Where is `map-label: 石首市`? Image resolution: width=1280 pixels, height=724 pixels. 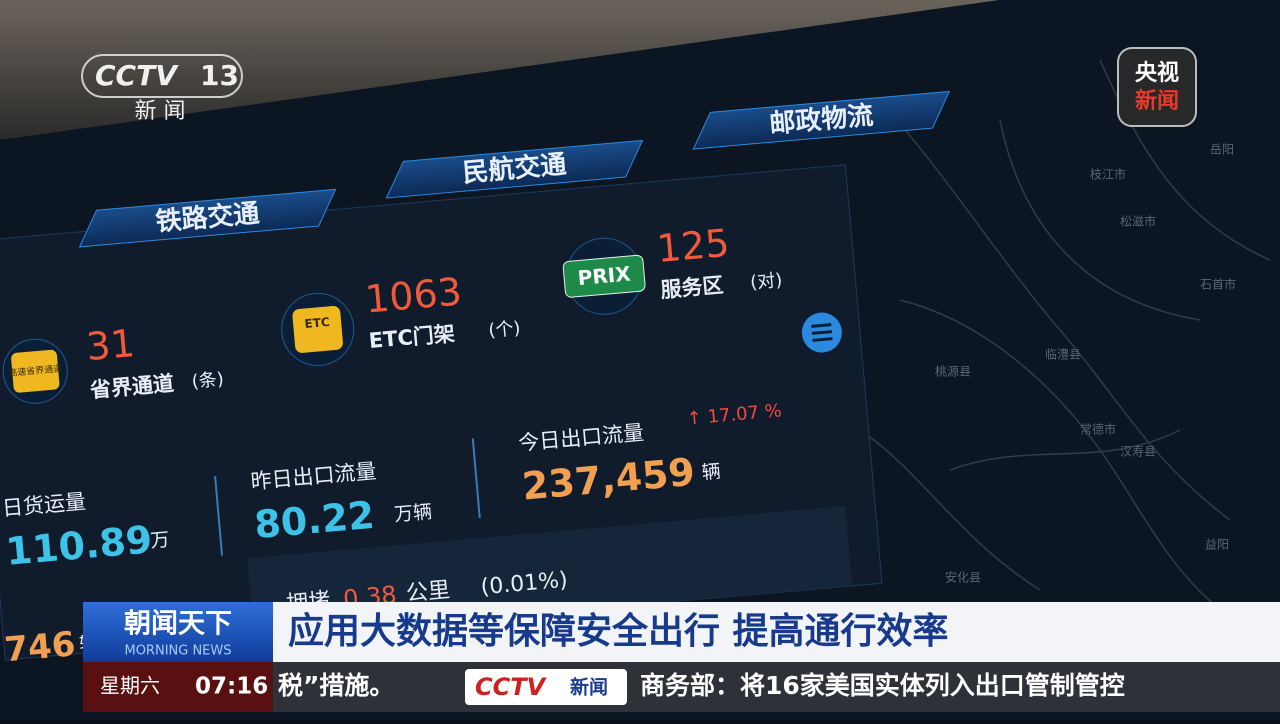
map-label: 石首市 is located at coordinates (1218, 284).